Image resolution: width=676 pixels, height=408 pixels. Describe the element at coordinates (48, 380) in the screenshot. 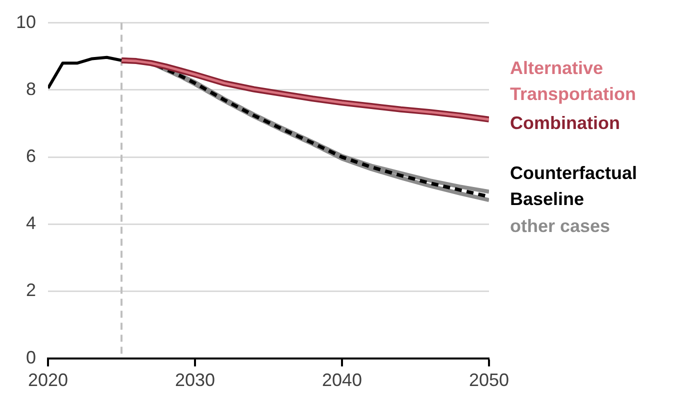

I see `x-tick-label: 2020` at that location.